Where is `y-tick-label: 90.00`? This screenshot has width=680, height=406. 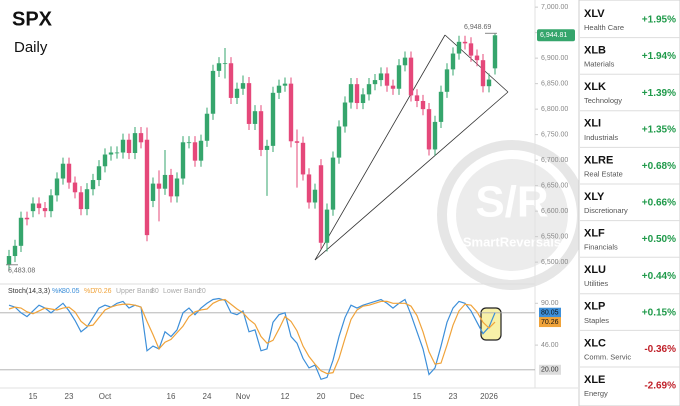 y-tick-label: 90.00 is located at coordinates (550, 303).